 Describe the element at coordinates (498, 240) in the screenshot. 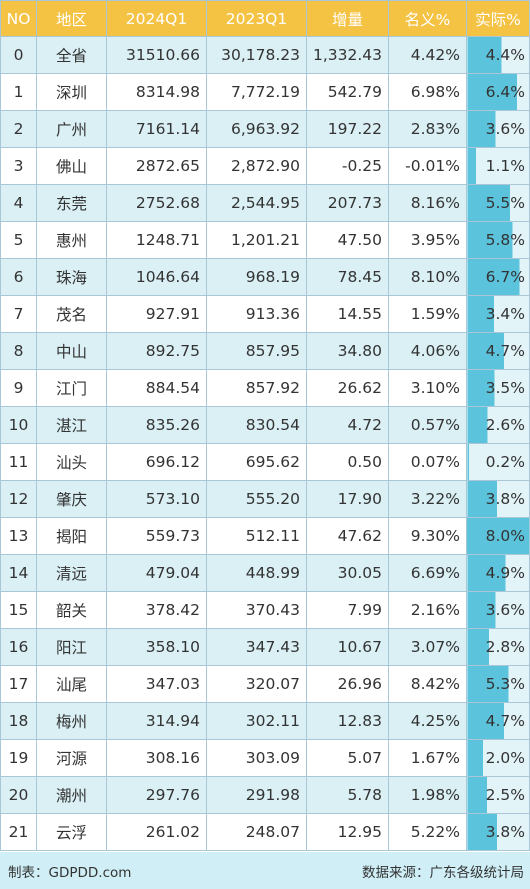

I see `cell-real: 5.8%` at that location.